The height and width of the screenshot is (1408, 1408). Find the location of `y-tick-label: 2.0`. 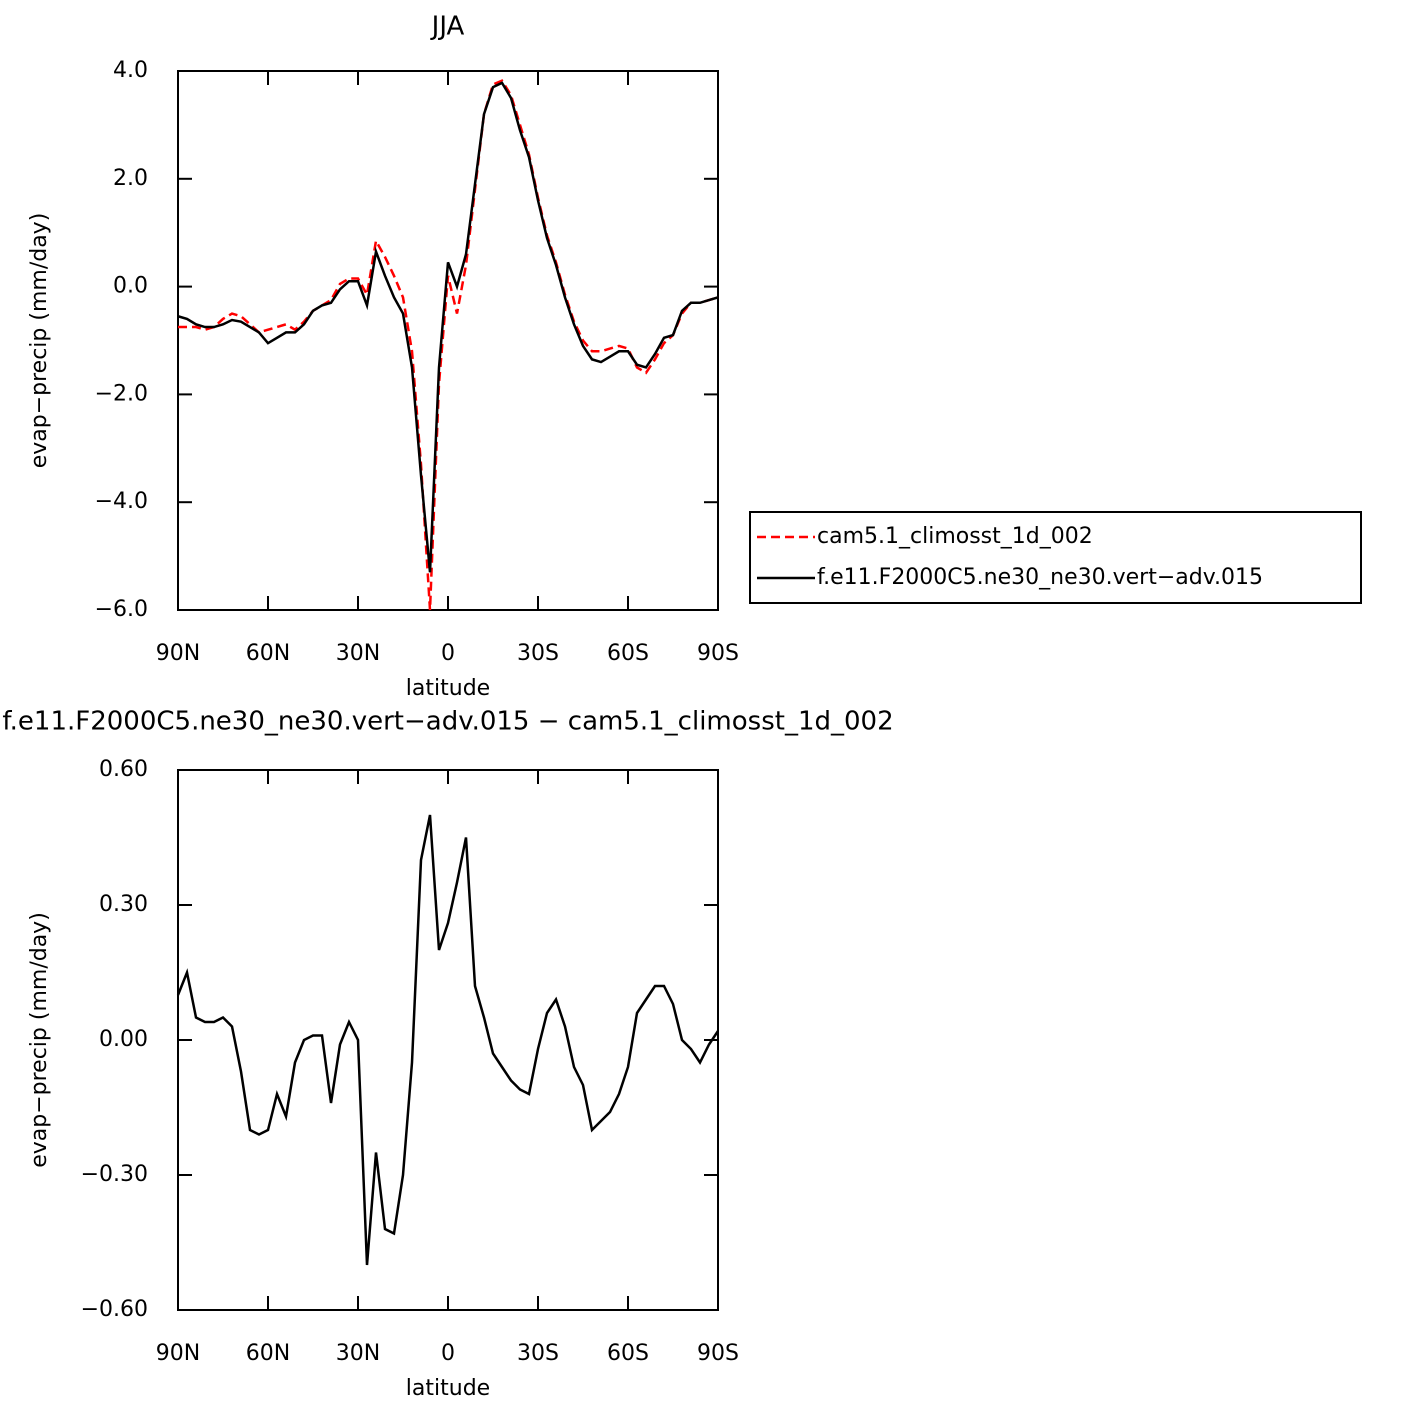

y-tick-label: 2.0 is located at coordinates (130, 178).